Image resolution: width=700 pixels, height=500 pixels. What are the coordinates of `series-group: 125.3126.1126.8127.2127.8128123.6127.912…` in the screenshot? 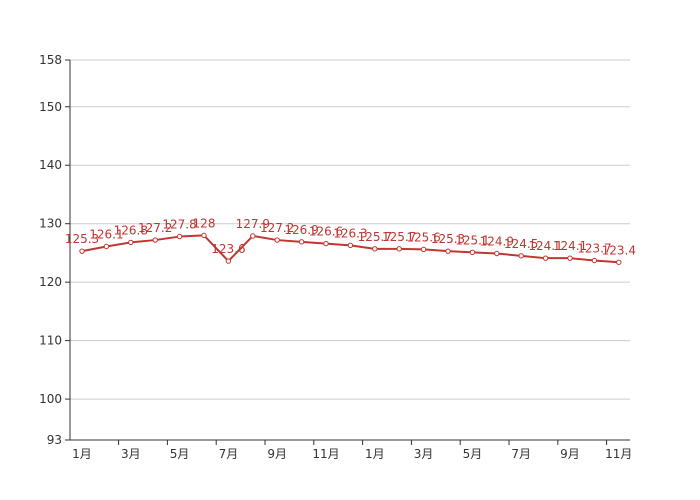 It's located at (350, 240).